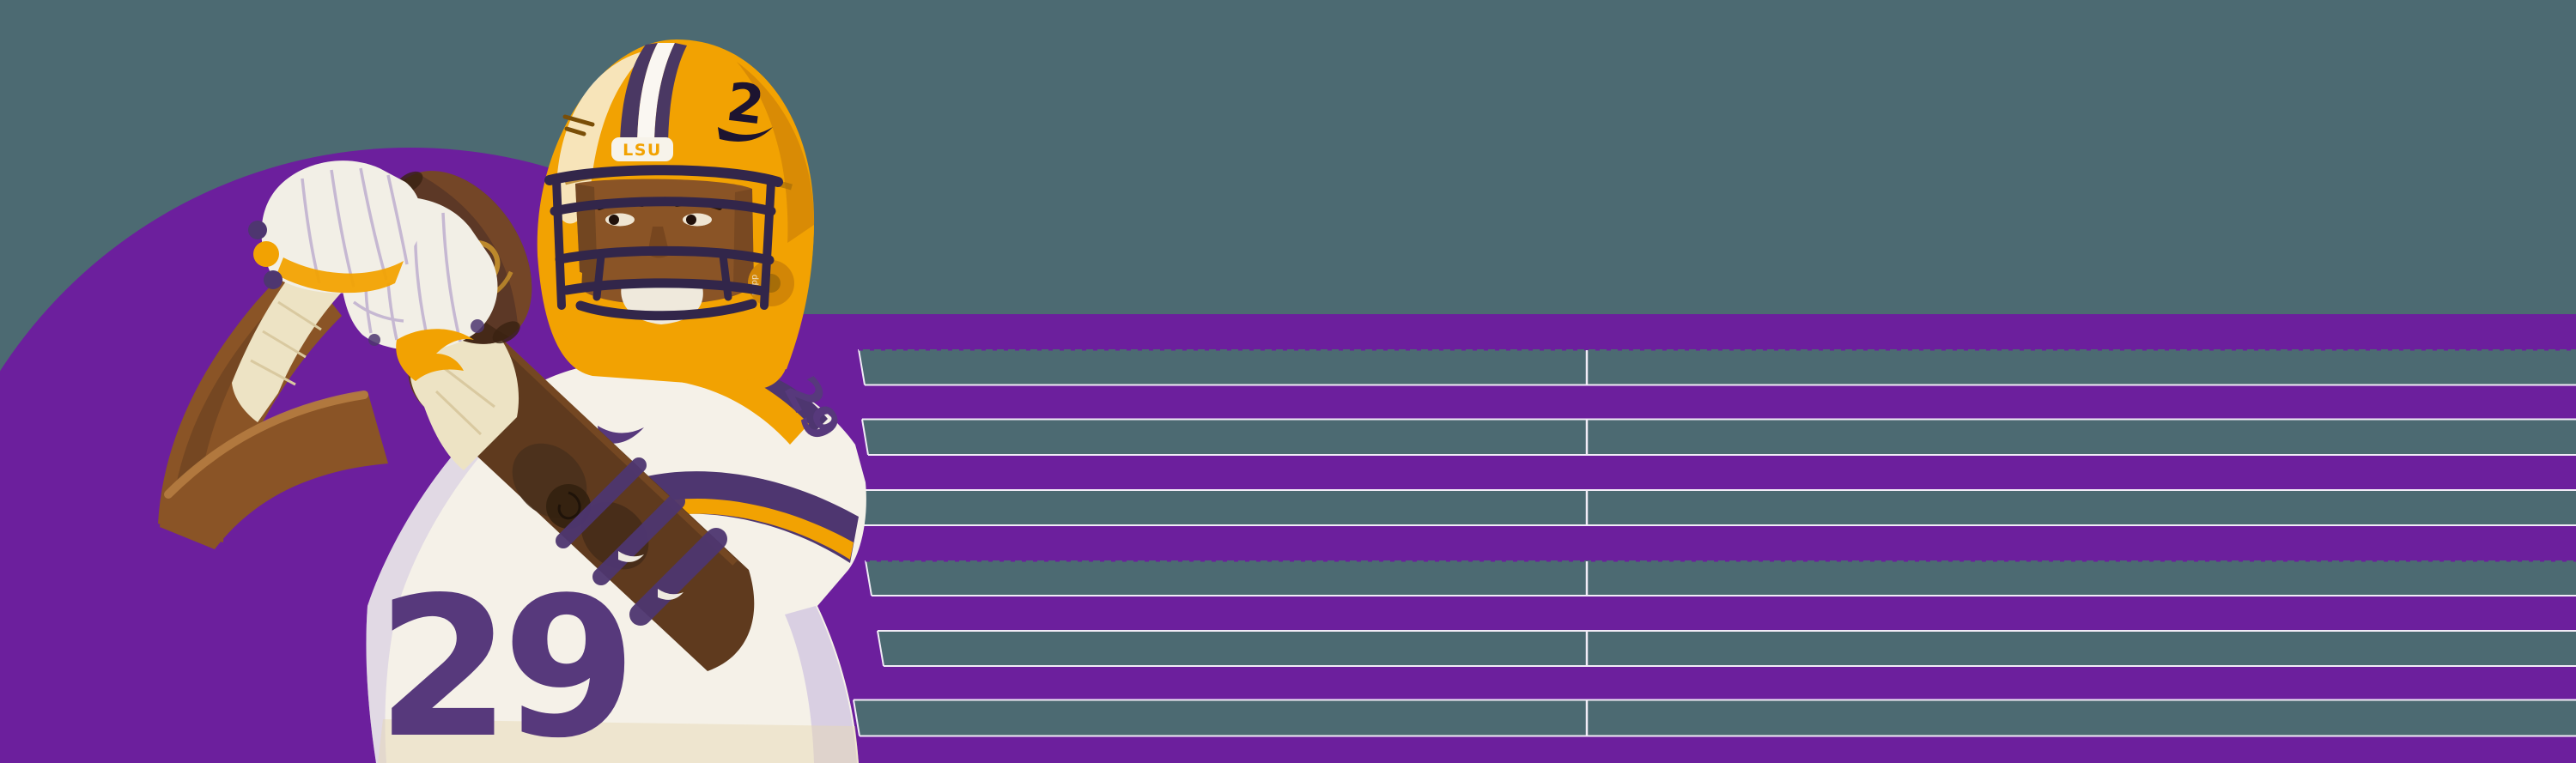 The height and width of the screenshot is (763, 2576). I want to click on glove-gold-knuckles, so click(340, 275).